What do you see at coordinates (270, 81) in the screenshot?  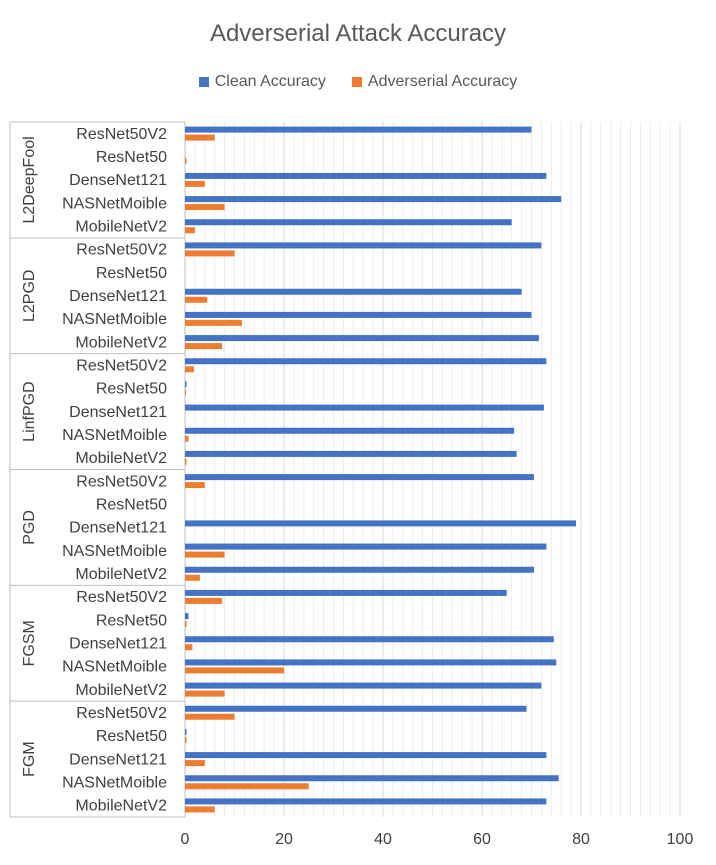 I see `legend-label-clean: Clean Accuracy` at bounding box center [270, 81].